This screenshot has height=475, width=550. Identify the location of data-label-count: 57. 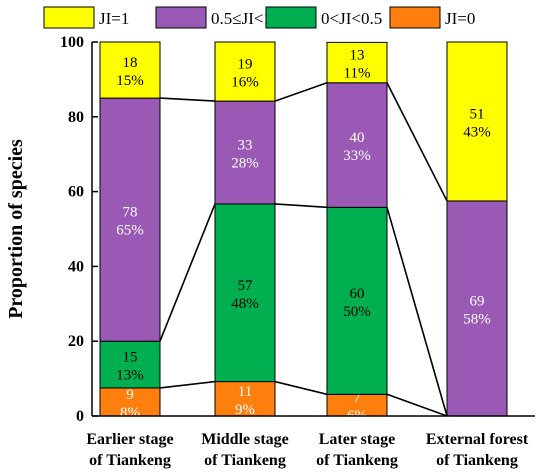
(246, 286).